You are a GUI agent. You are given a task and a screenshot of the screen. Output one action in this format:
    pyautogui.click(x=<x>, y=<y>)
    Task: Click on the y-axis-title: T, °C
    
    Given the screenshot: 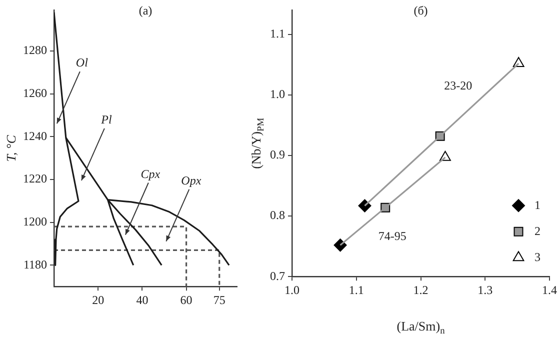 What is the action you would take?
    pyautogui.click(x=10, y=148)
    